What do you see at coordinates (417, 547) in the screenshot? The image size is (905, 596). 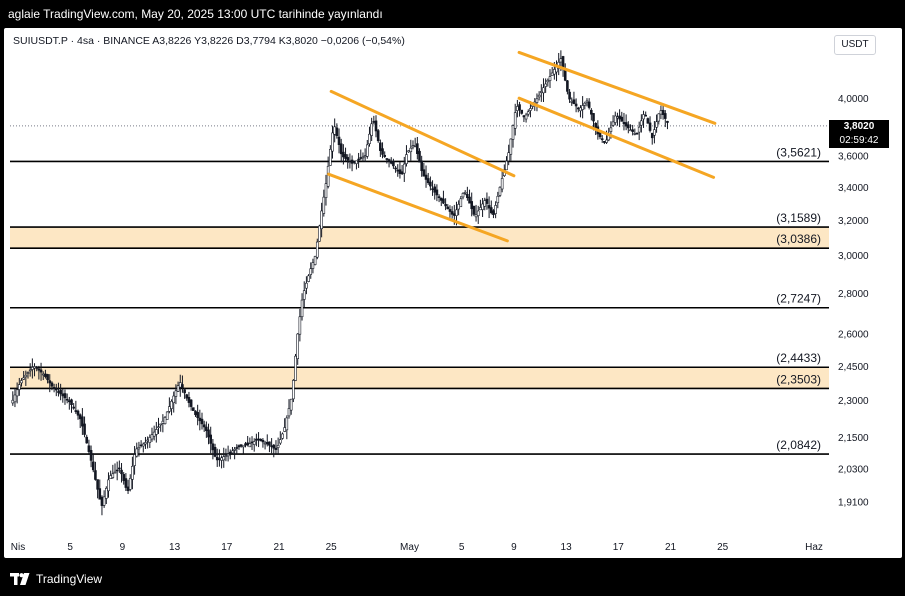 I see `x-axis: Nis 5 9 13 17 21 25 May 5 9 13 17 21 25 Haz` at bounding box center [417, 547].